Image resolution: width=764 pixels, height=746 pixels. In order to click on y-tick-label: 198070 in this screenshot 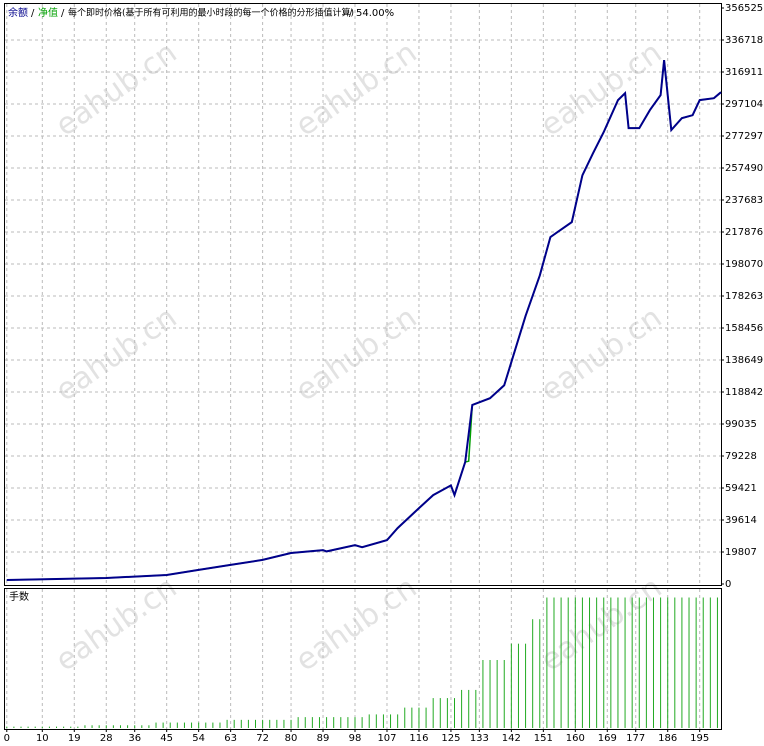, I will do `click(744, 264)`.